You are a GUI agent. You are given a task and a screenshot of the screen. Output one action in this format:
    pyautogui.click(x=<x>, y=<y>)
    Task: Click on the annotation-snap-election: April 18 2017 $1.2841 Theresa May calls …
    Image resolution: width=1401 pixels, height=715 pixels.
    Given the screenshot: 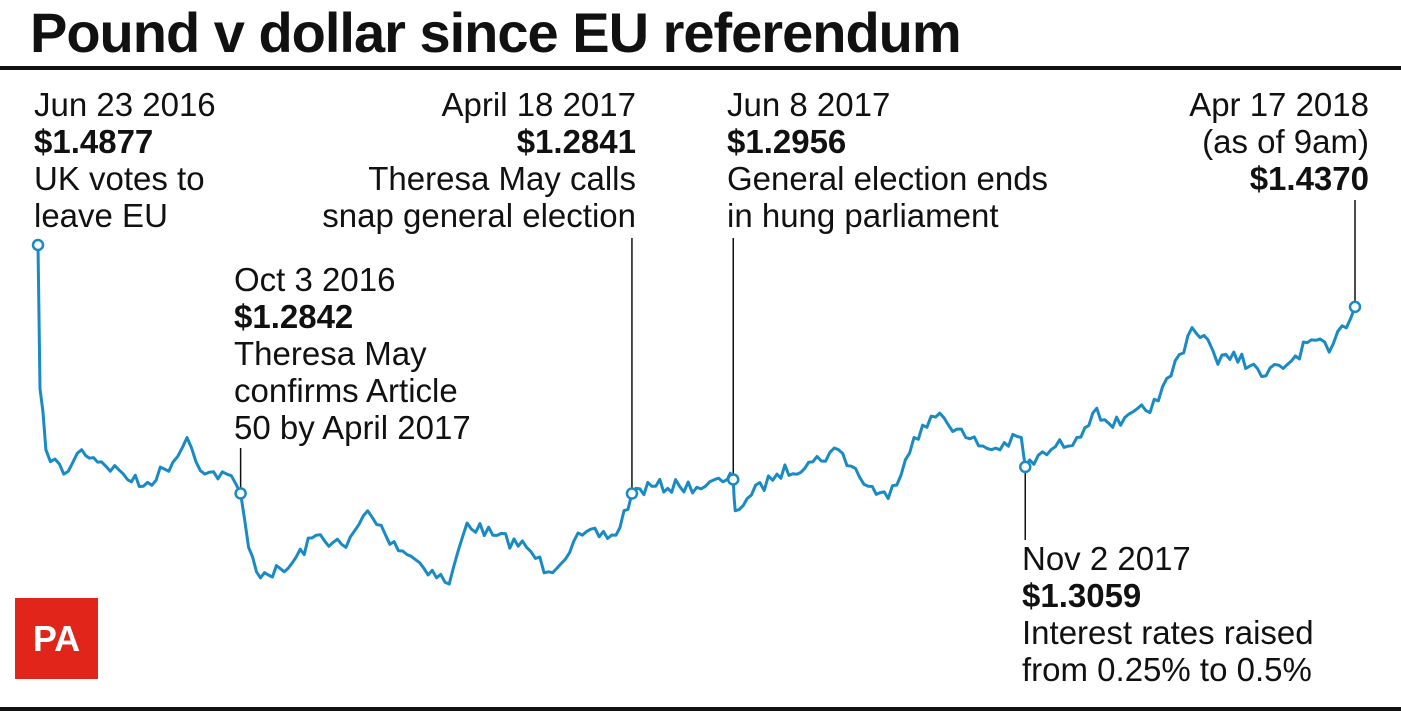 What is the action you would take?
    pyautogui.click(x=479, y=160)
    